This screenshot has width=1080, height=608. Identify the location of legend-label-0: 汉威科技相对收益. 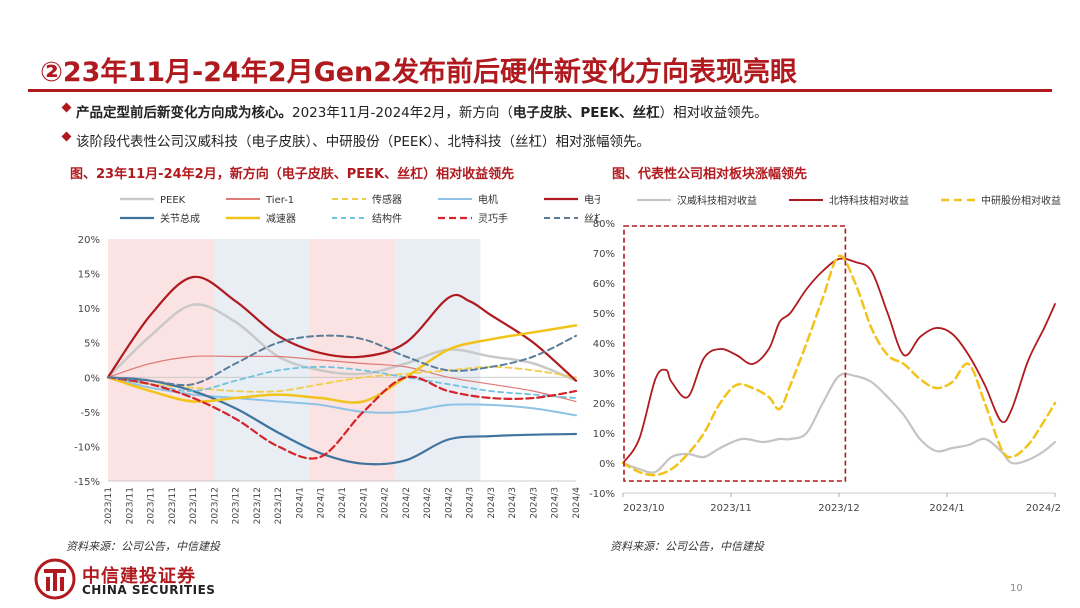
(717, 200).